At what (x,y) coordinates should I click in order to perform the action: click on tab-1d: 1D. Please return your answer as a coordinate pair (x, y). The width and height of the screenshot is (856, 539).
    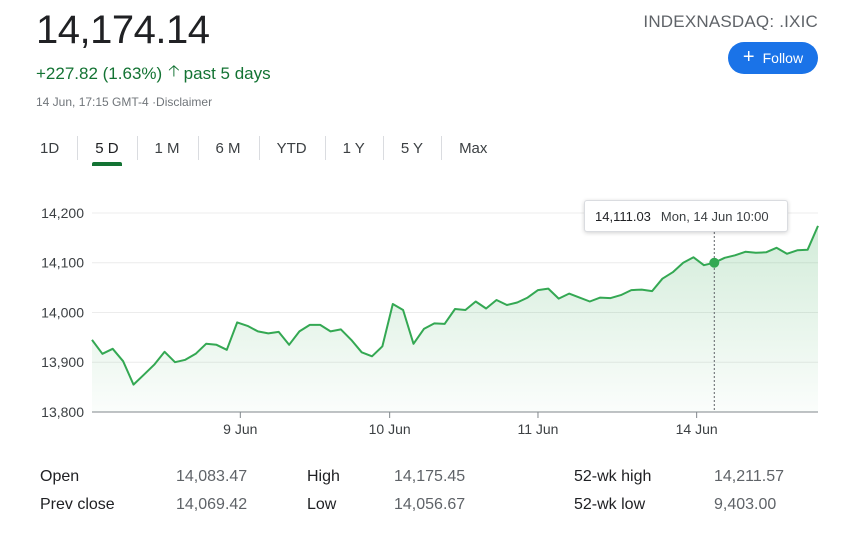
    Looking at the image, I should click on (50, 148).